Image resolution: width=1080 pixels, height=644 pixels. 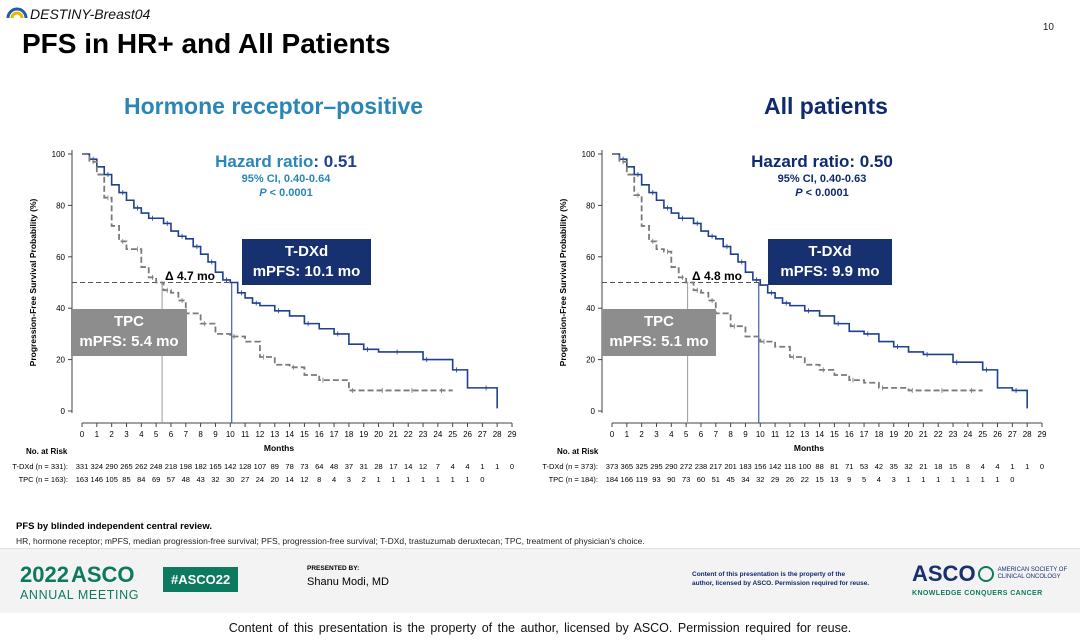 What do you see at coordinates (825, 193) in the screenshot?
I see `p-value: < 0.0001` at bounding box center [825, 193].